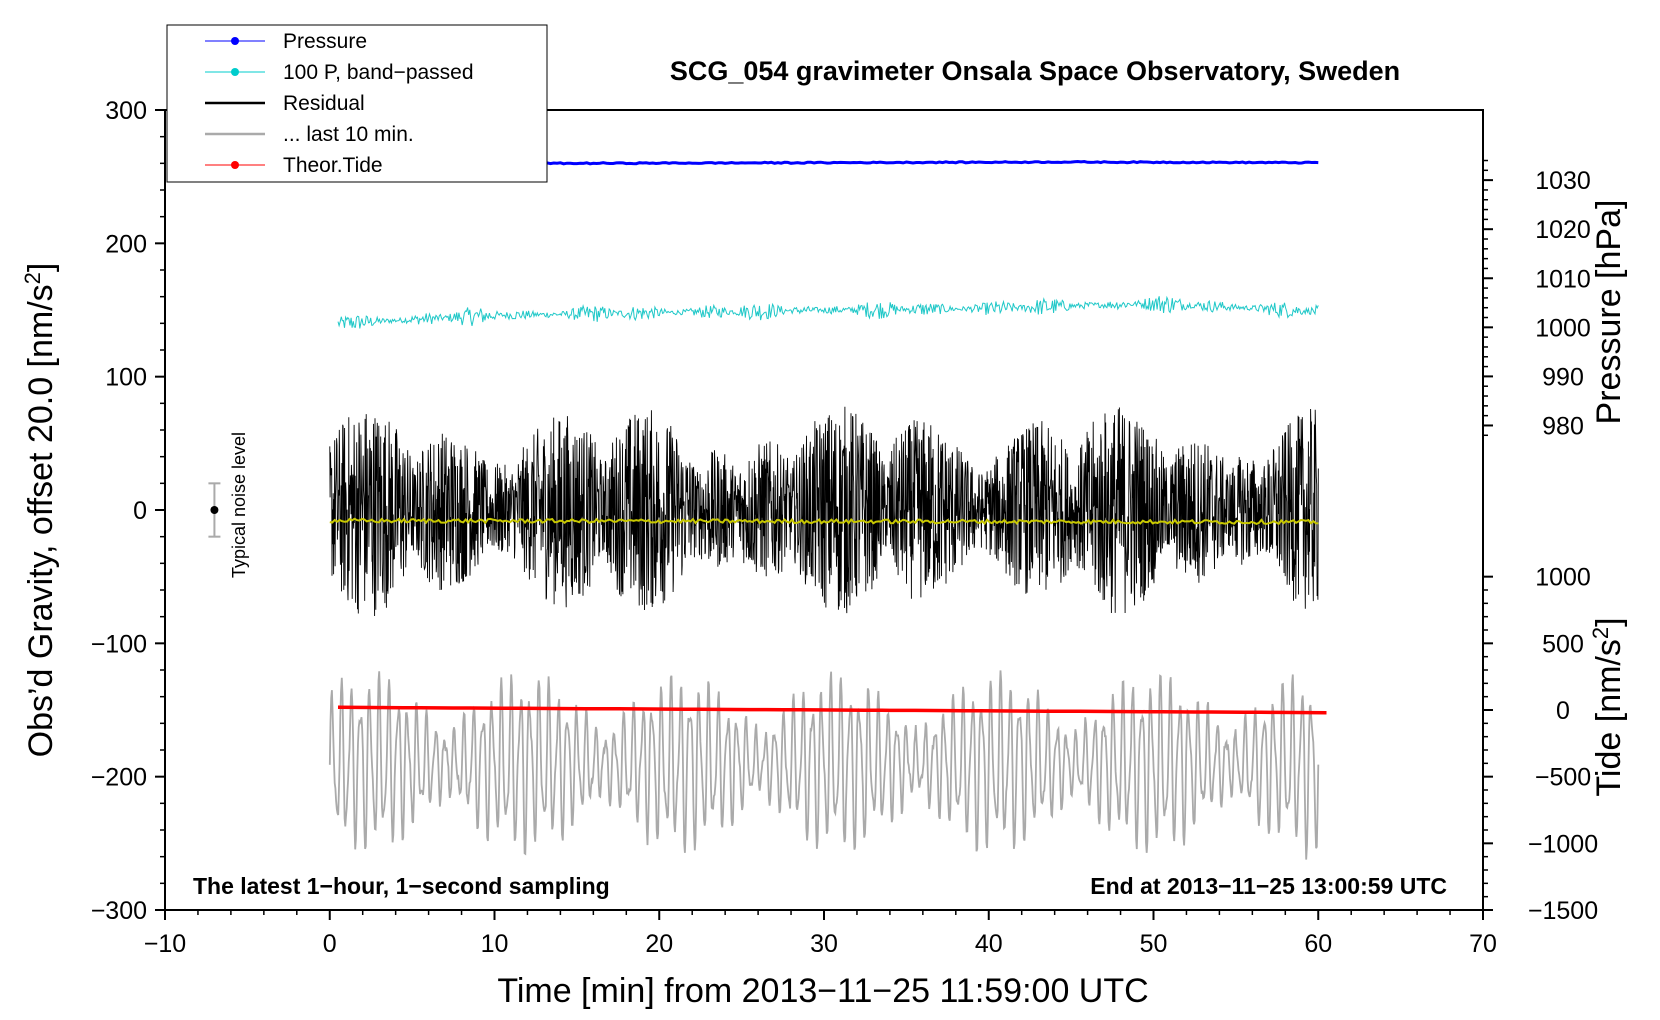 The height and width of the screenshot is (1020, 1660). Describe the element at coordinates (119, 778) in the screenshot. I see `y-tick-label: −200` at that location.